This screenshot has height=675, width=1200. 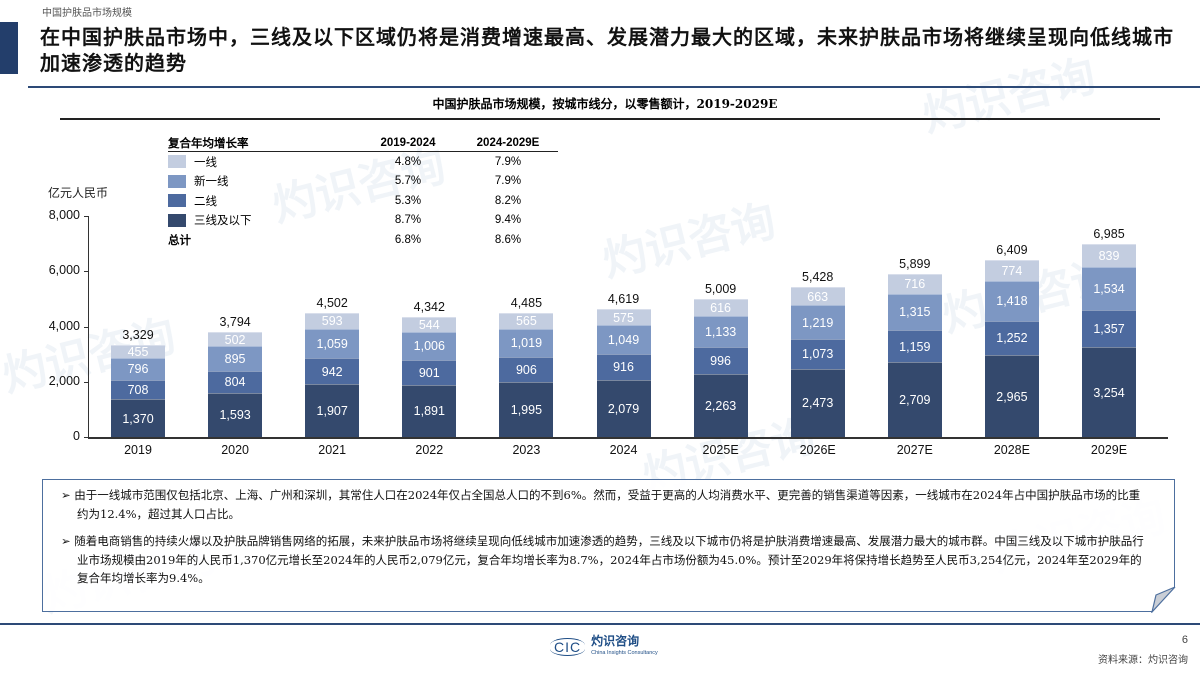 I want to click on legend-swatch-tier1, so click(x=177, y=162).